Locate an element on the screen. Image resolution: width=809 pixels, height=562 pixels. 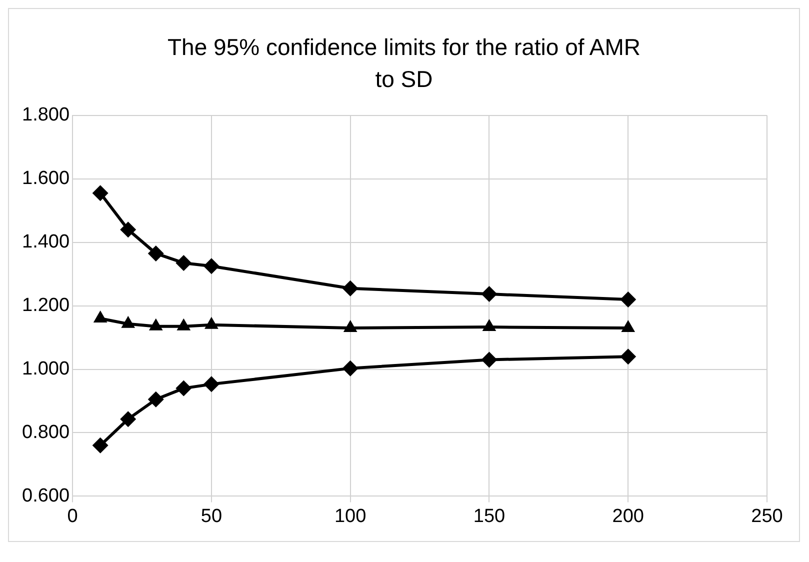
y-tick-label: 1.600 is located at coordinates (46, 179).